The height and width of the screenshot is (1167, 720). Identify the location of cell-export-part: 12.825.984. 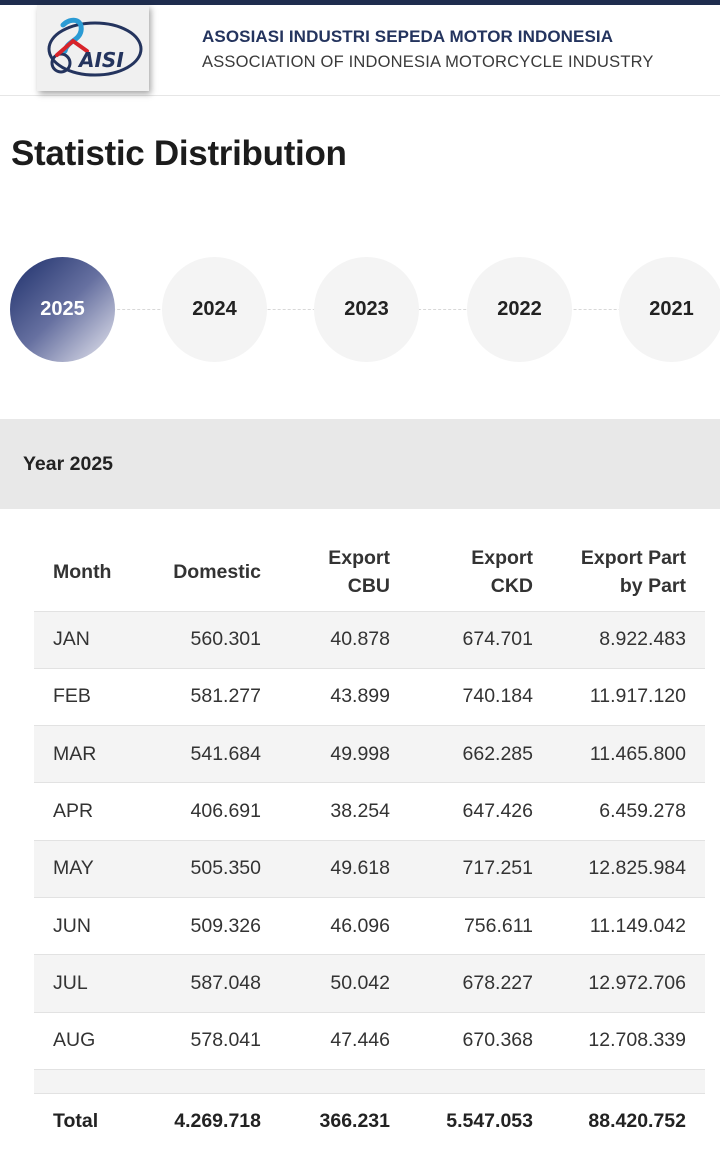
(628, 868).